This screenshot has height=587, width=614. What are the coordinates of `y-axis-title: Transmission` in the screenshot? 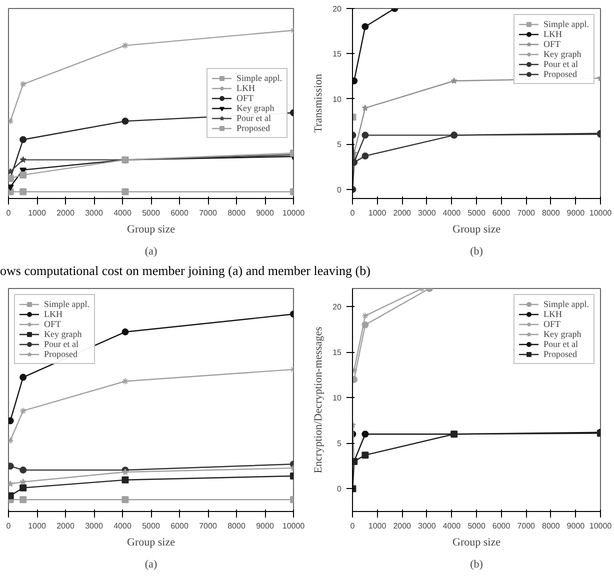 It's located at (318, 103).